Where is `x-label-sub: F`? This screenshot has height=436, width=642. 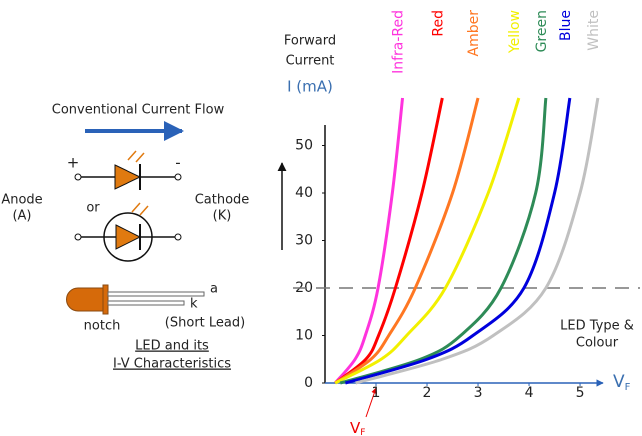 x-label-sub: F is located at coordinates (628, 387).